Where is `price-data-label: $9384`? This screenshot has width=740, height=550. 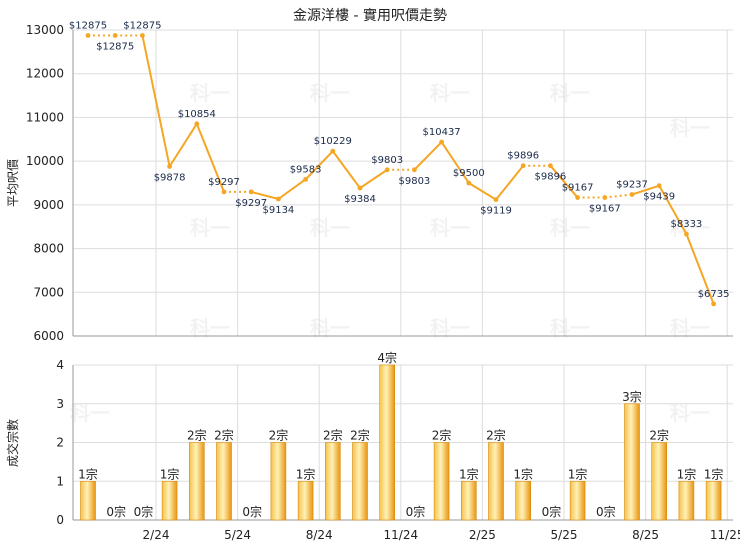 price-data-label: $9384 is located at coordinates (360, 199).